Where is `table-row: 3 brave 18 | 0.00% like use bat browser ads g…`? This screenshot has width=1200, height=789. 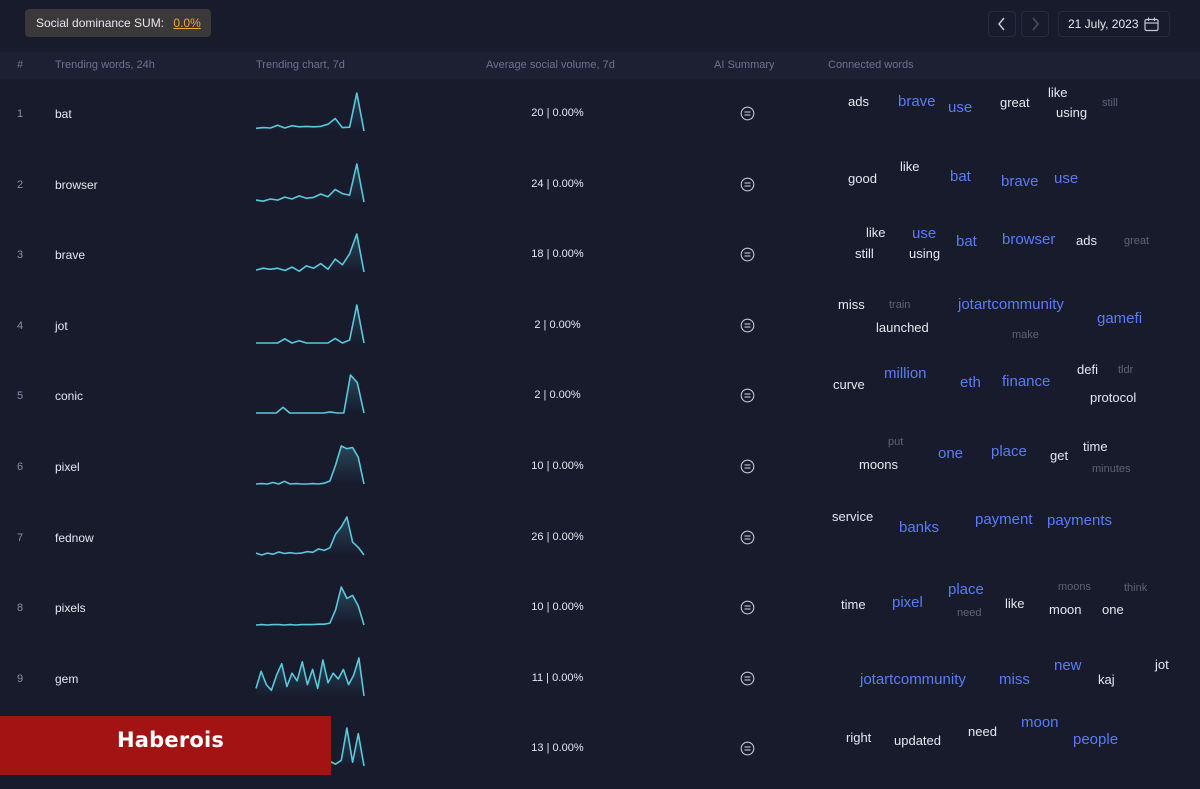
table-row: 3 brave 18 | 0.00% like use bat browser ads g… is located at coordinates (600, 255).